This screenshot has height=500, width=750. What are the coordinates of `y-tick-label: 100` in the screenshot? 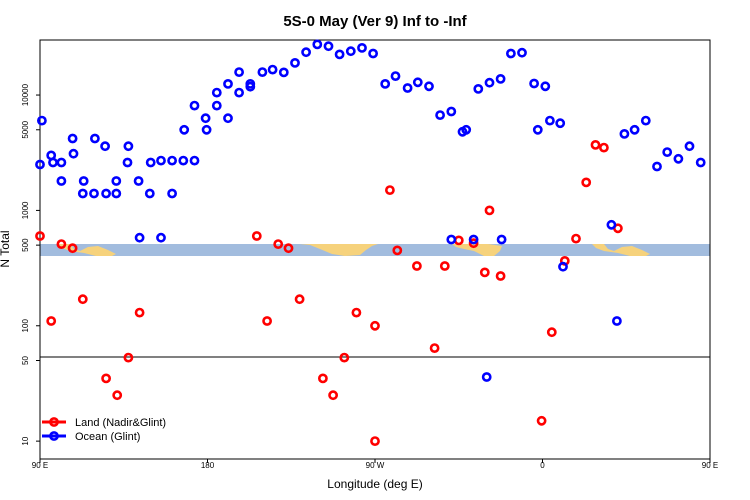 It's located at (25, 326).